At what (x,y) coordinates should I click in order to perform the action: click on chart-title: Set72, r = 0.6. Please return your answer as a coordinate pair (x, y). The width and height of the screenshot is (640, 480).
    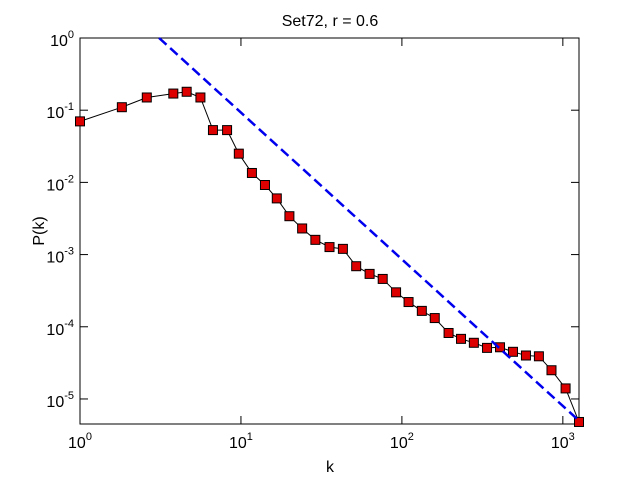
    Looking at the image, I should click on (330, 21).